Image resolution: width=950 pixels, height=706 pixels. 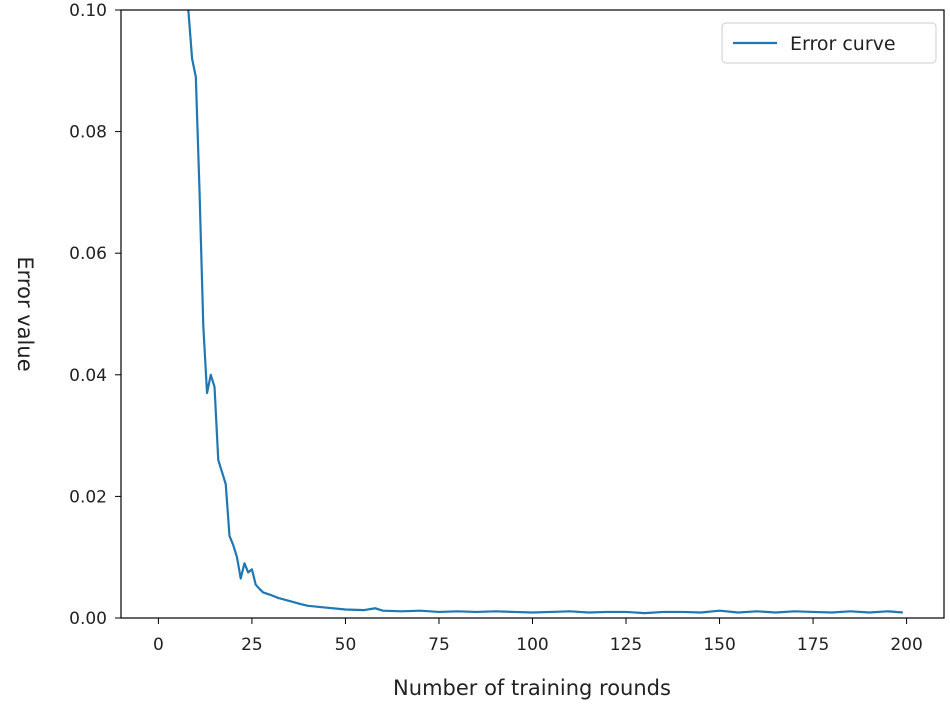 I want to click on y-tick-label: 0.10, so click(x=88, y=11).